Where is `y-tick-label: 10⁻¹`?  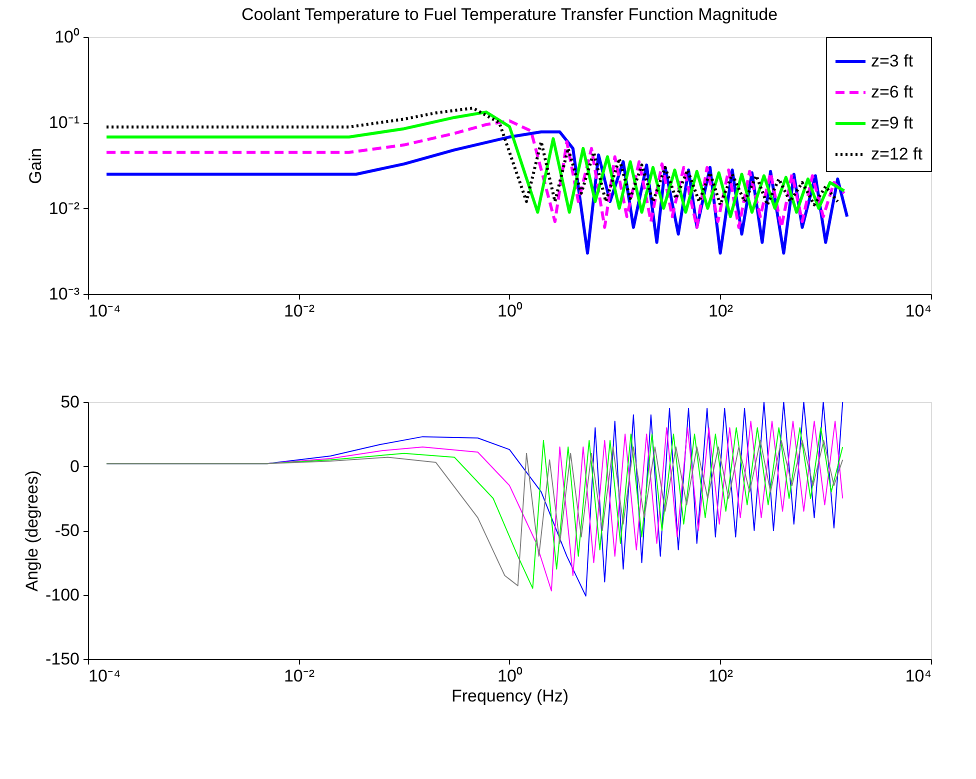
y-tick-label: 10⁻¹ is located at coordinates (64, 122).